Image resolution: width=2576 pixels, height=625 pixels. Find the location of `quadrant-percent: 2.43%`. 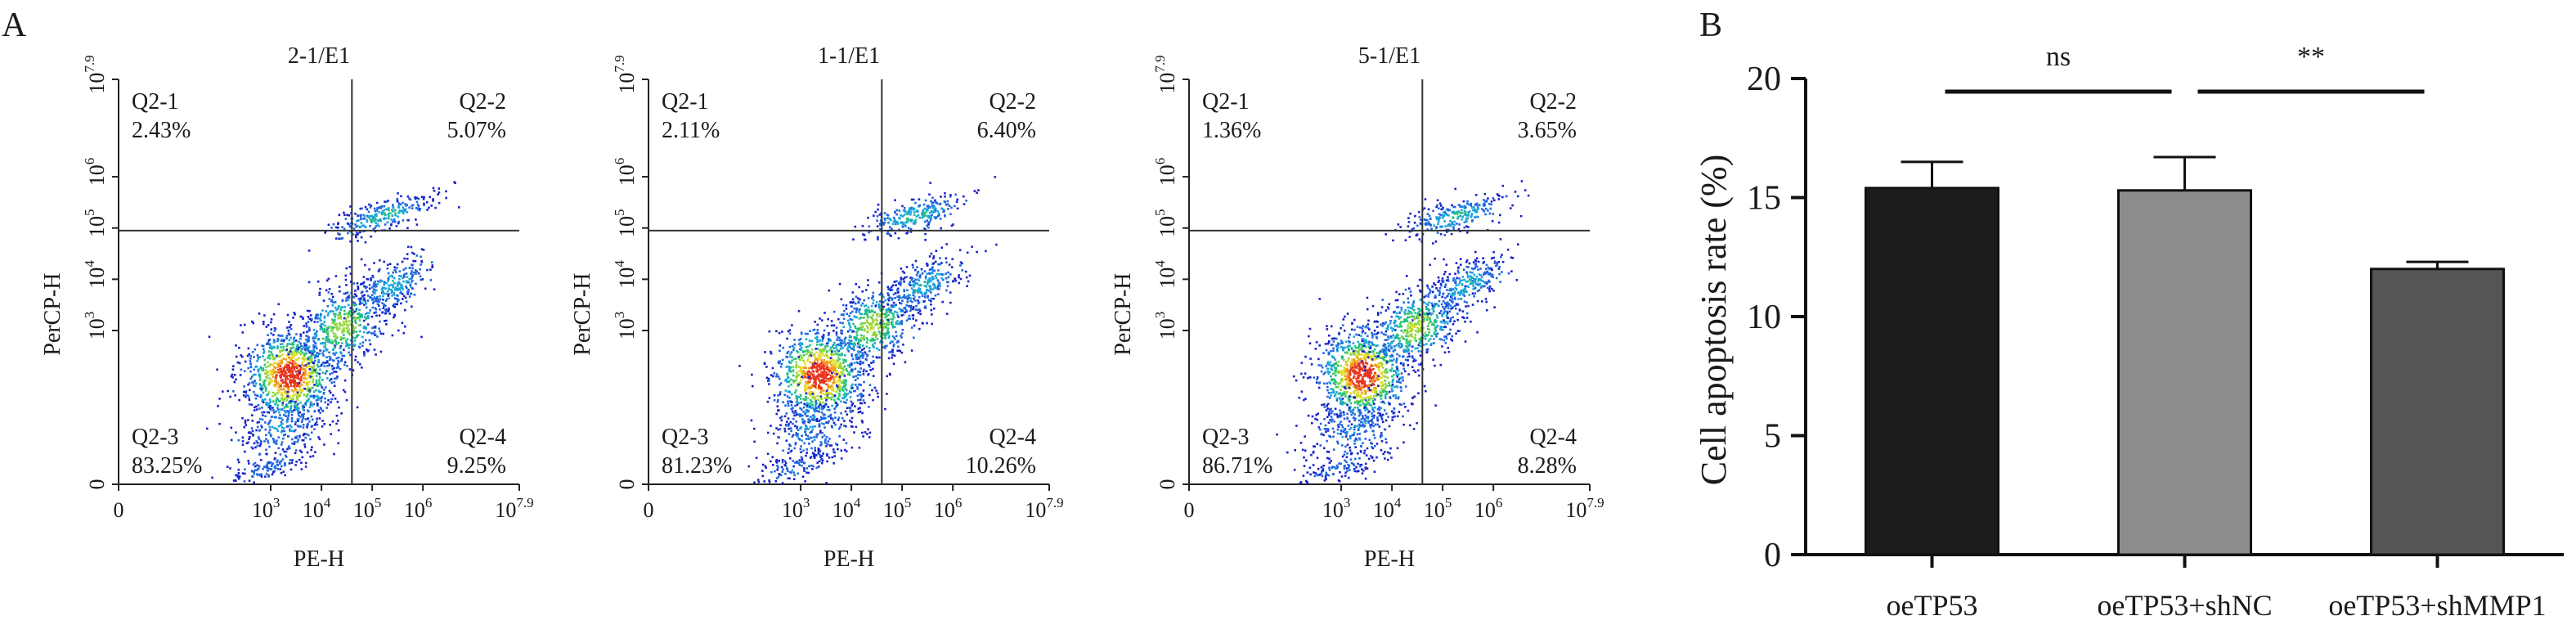

quadrant-percent: 2.43% is located at coordinates (161, 130).